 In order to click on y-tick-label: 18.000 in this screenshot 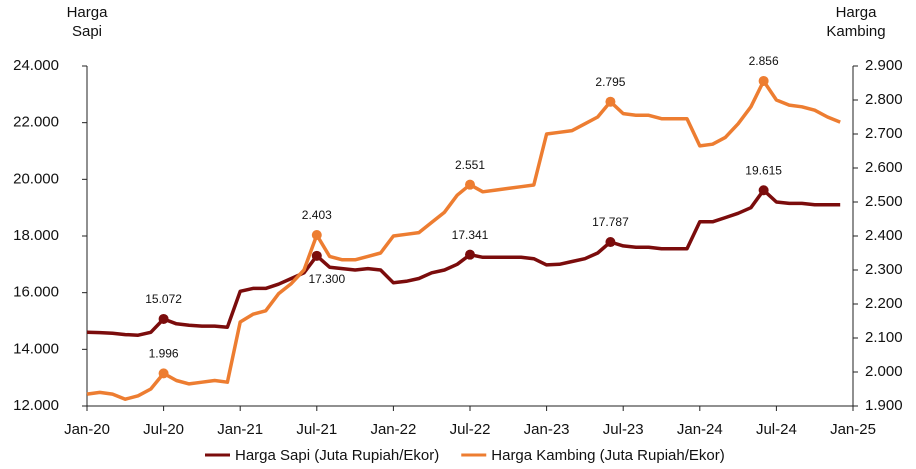, I will do `click(36, 235)`.